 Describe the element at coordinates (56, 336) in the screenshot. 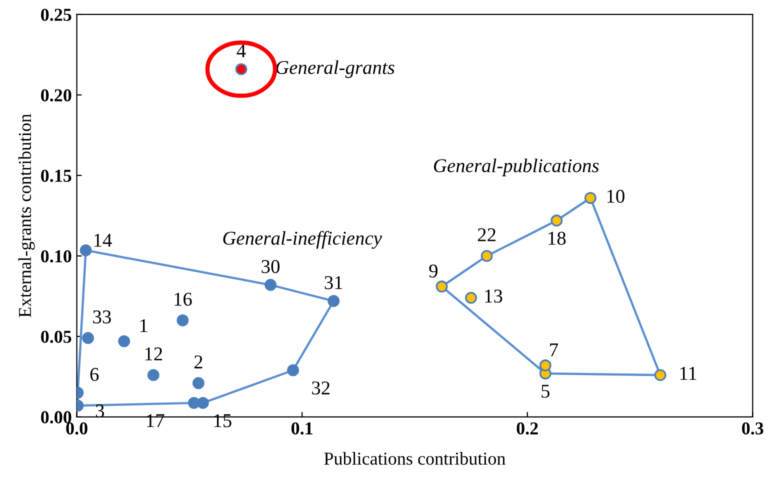

I see `y-tick-label: 0.05` at that location.